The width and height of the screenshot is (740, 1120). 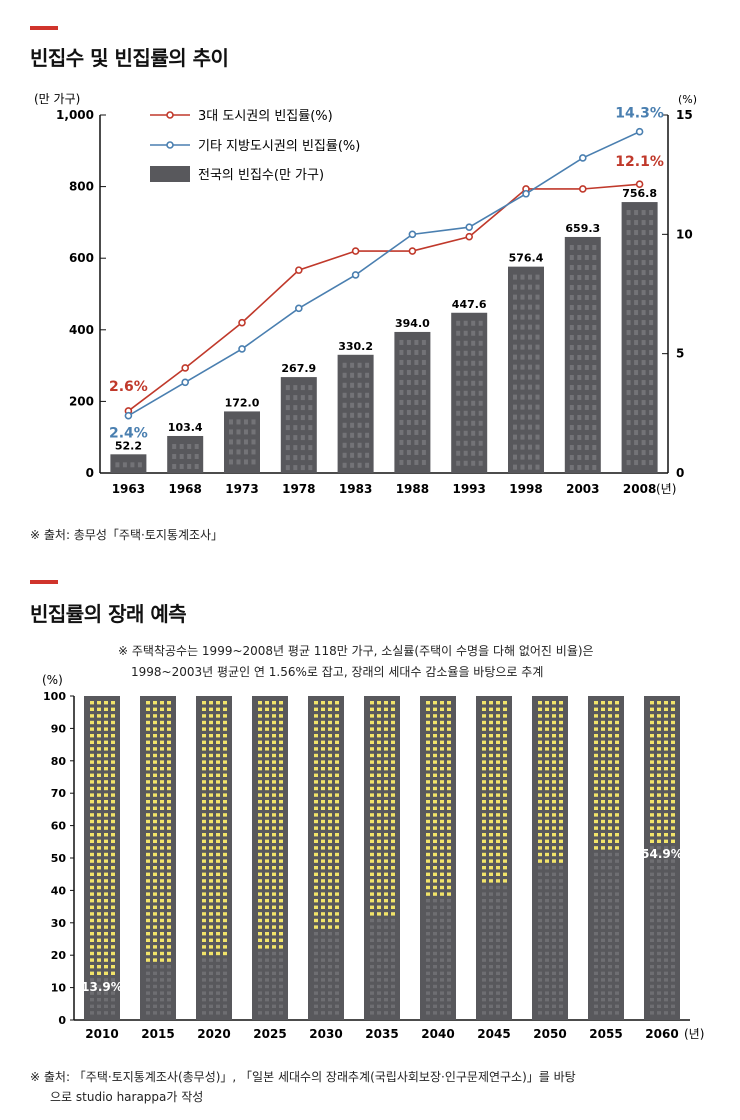 What do you see at coordinates (684, 234) in the screenshot?
I see `right-tick-label: 10` at bounding box center [684, 234].